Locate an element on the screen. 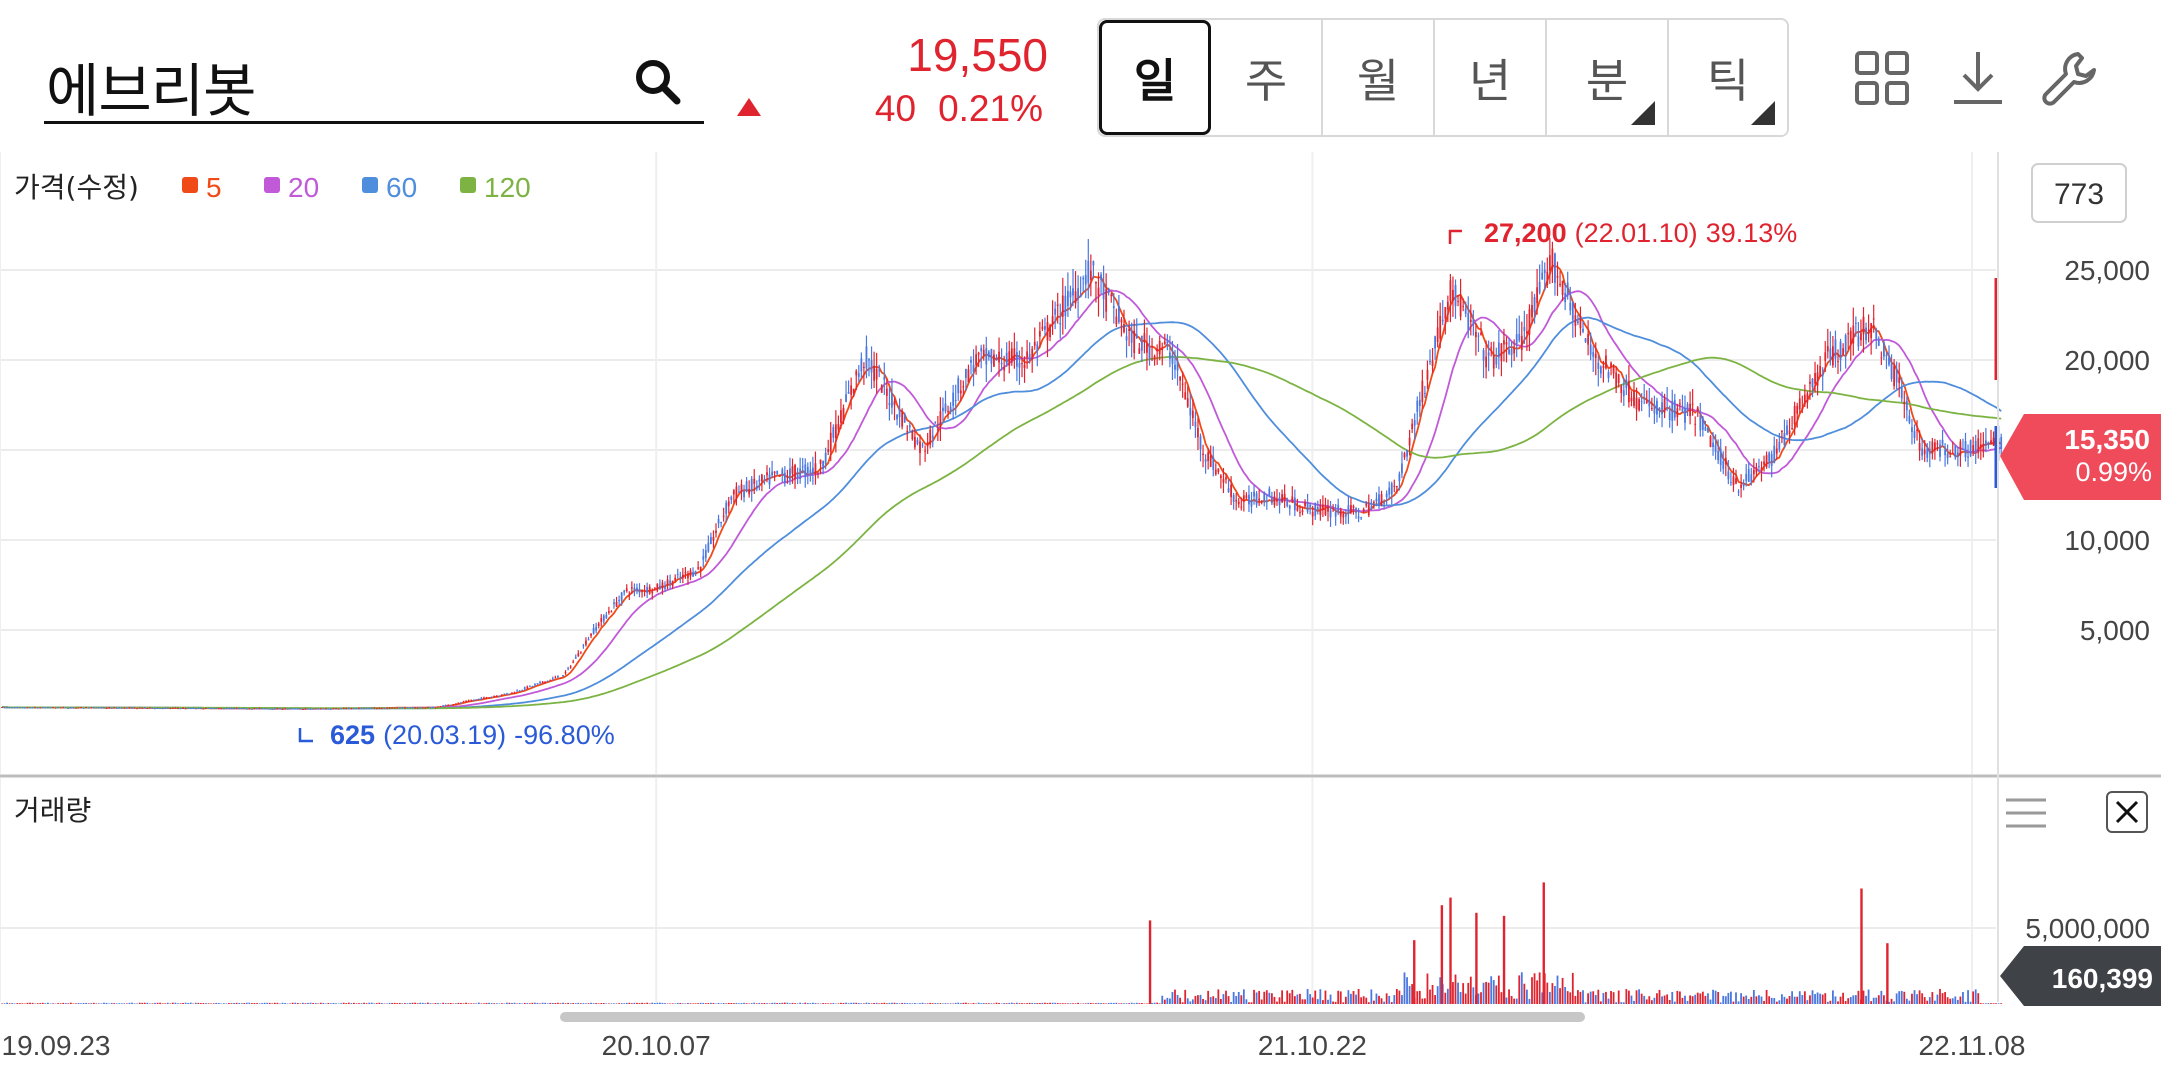 This screenshot has height=1077, width=2161. period-tab-0: 일 is located at coordinates (1155, 77).